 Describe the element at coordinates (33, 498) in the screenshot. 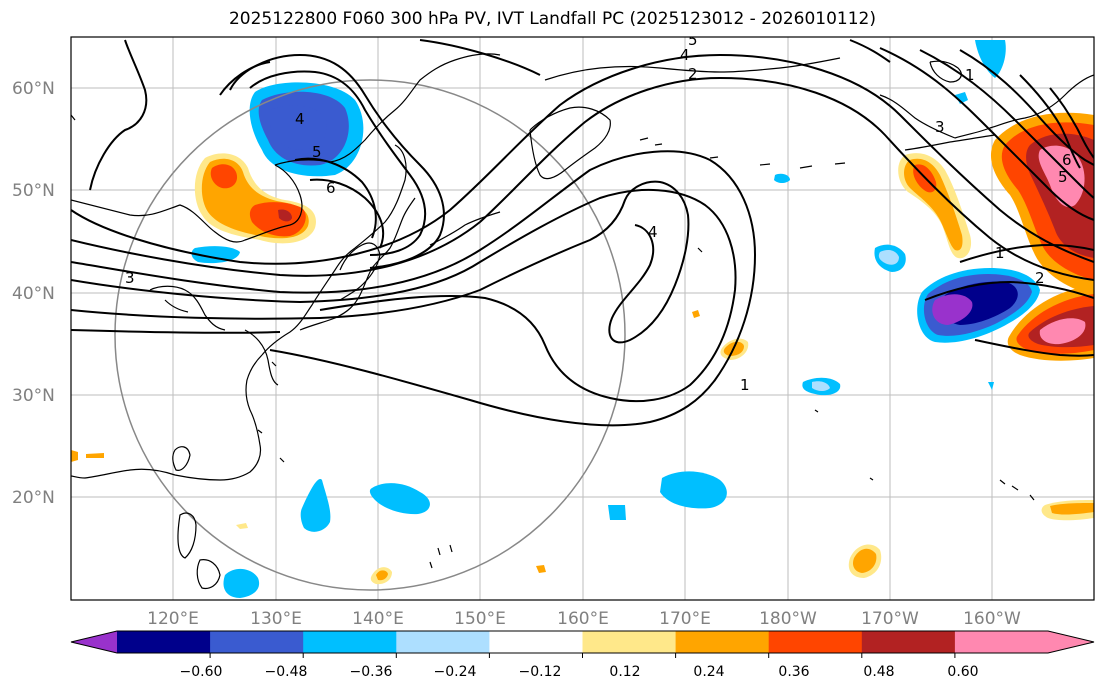

I see `lat-label: 20°N` at that location.